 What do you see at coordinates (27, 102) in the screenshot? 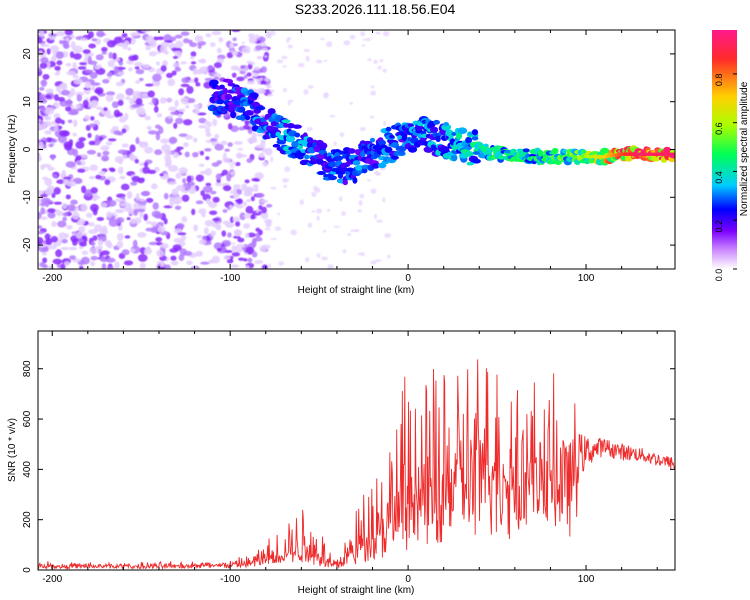
I see `spectrogram-ytick-label: 10` at bounding box center [27, 102].